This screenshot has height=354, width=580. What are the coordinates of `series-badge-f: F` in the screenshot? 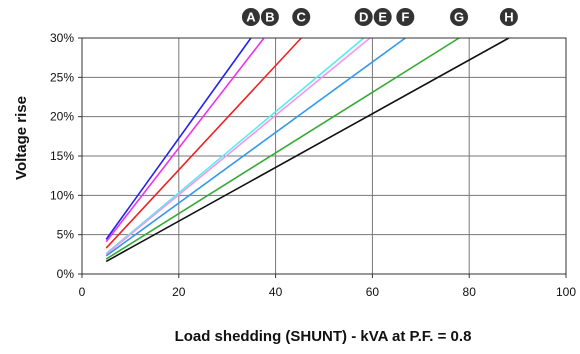 It's located at (405, 17).